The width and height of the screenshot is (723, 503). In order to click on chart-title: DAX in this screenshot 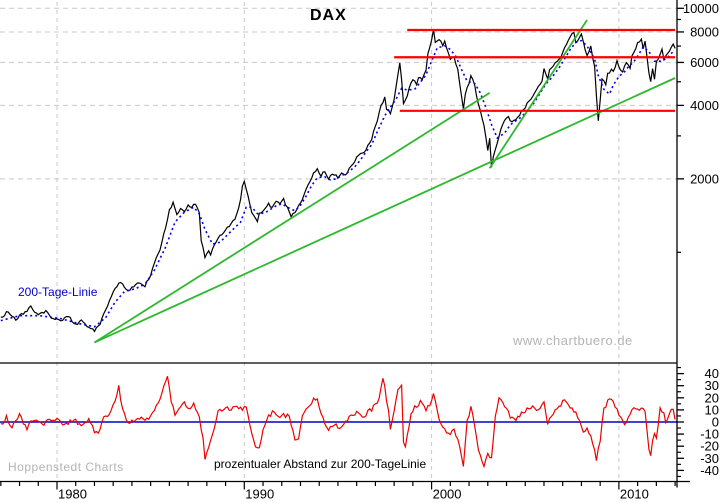, I will do `click(328, 15)`.